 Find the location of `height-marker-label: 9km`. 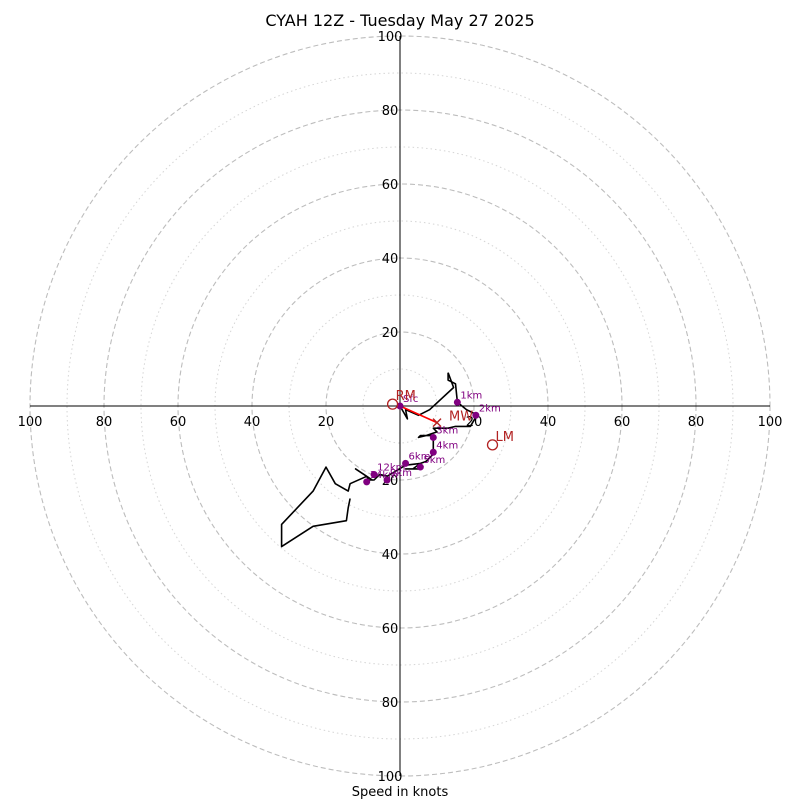

height-marker-label: 9km is located at coordinates (401, 473).